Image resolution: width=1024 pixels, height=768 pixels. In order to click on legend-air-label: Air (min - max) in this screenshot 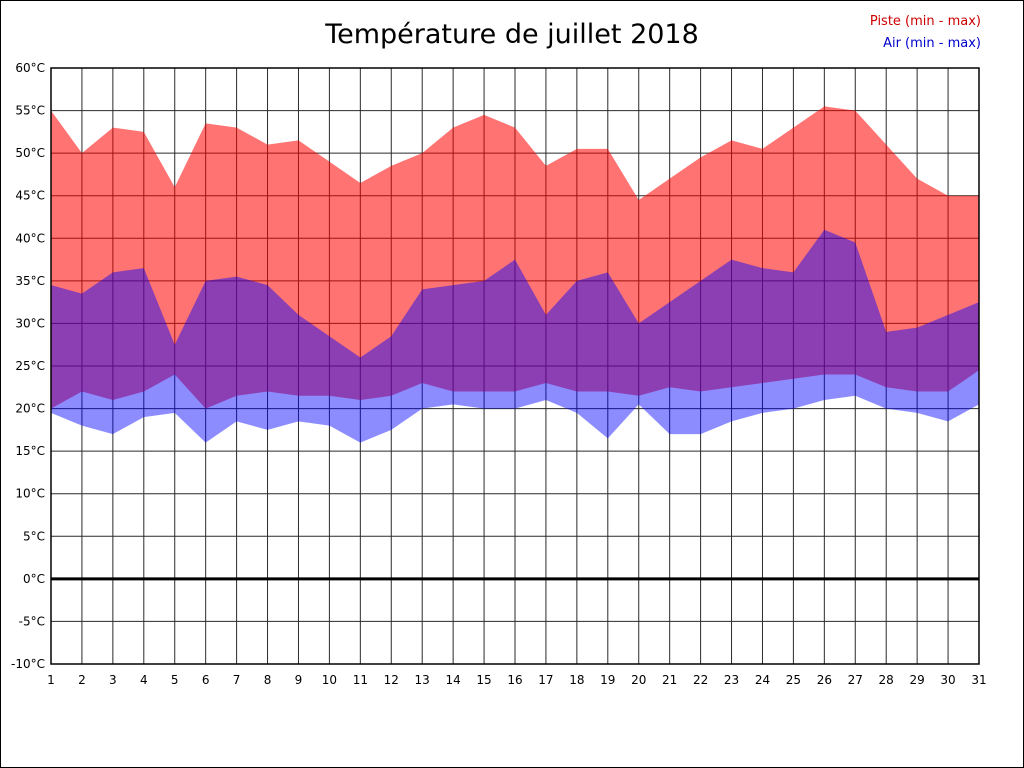, I will do `click(932, 43)`.